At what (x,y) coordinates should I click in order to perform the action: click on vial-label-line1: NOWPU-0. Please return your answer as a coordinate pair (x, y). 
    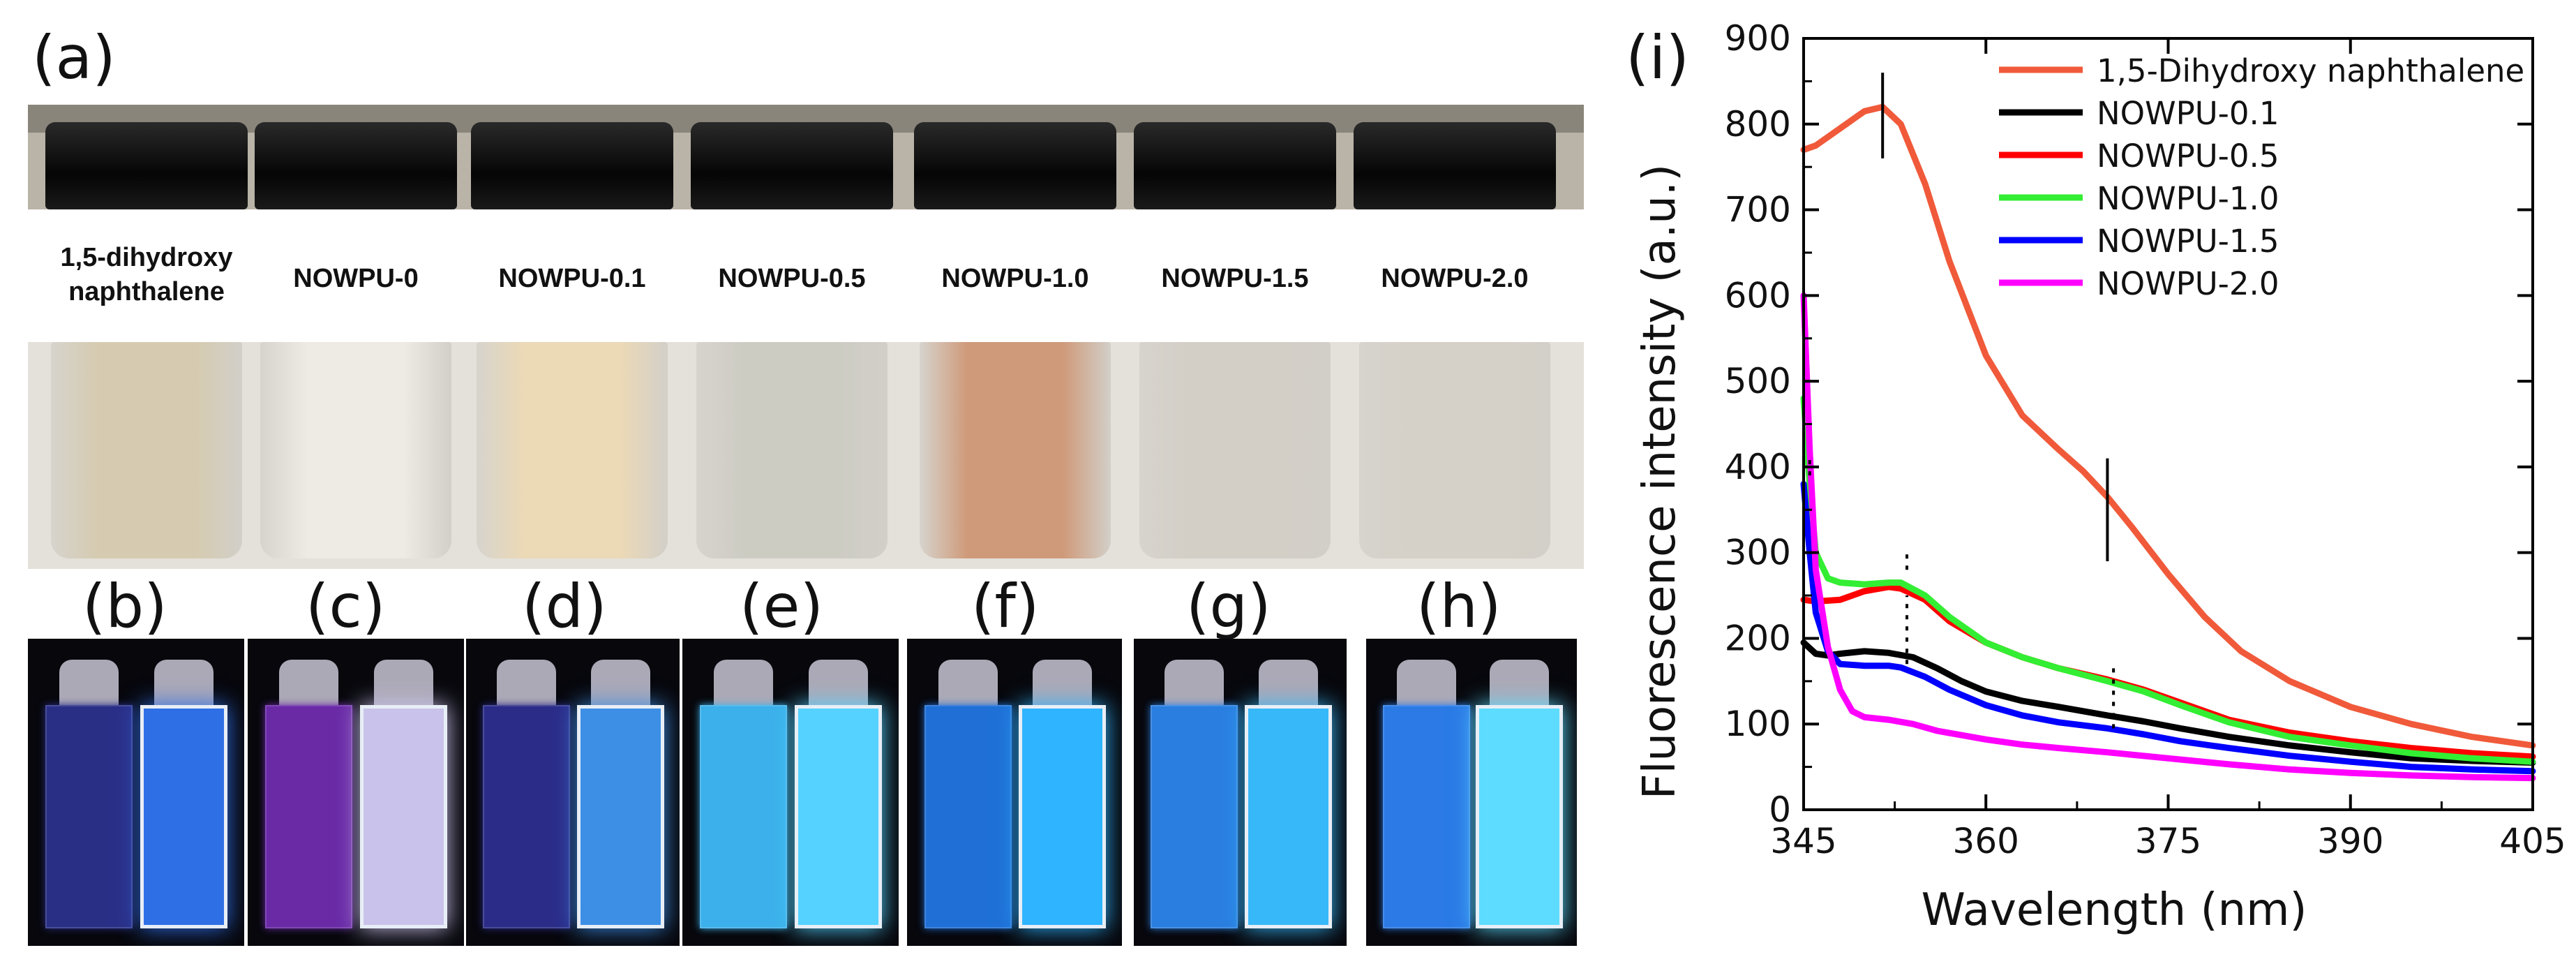
    Looking at the image, I should click on (356, 278).